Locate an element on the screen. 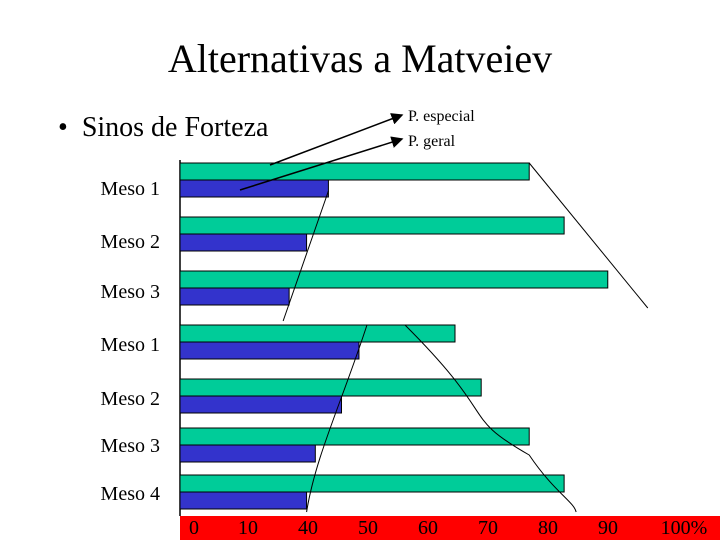 This screenshot has width=720, height=540. tick-label-2: 10 is located at coordinates (248, 528).